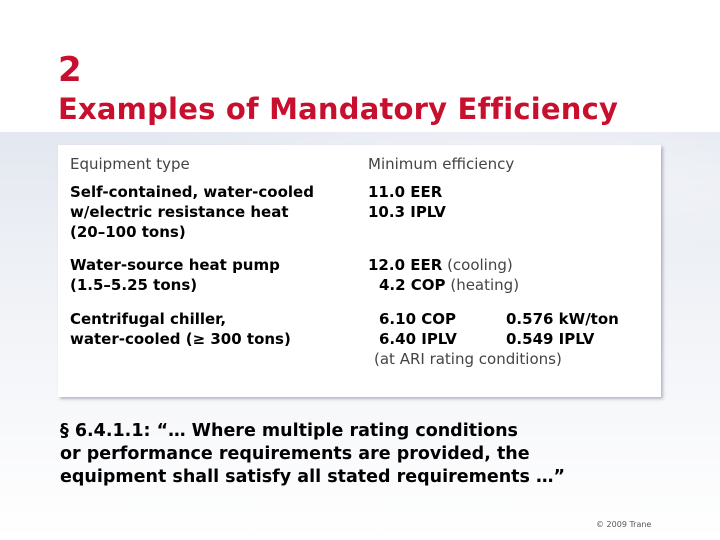 Image resolution: width=720 pixels, height=540 pixels. What do you see at coordinates (417, 319) in the screenshot?
I see `efficiency-value: 6.10 COP` at bounding box center [417, 319].